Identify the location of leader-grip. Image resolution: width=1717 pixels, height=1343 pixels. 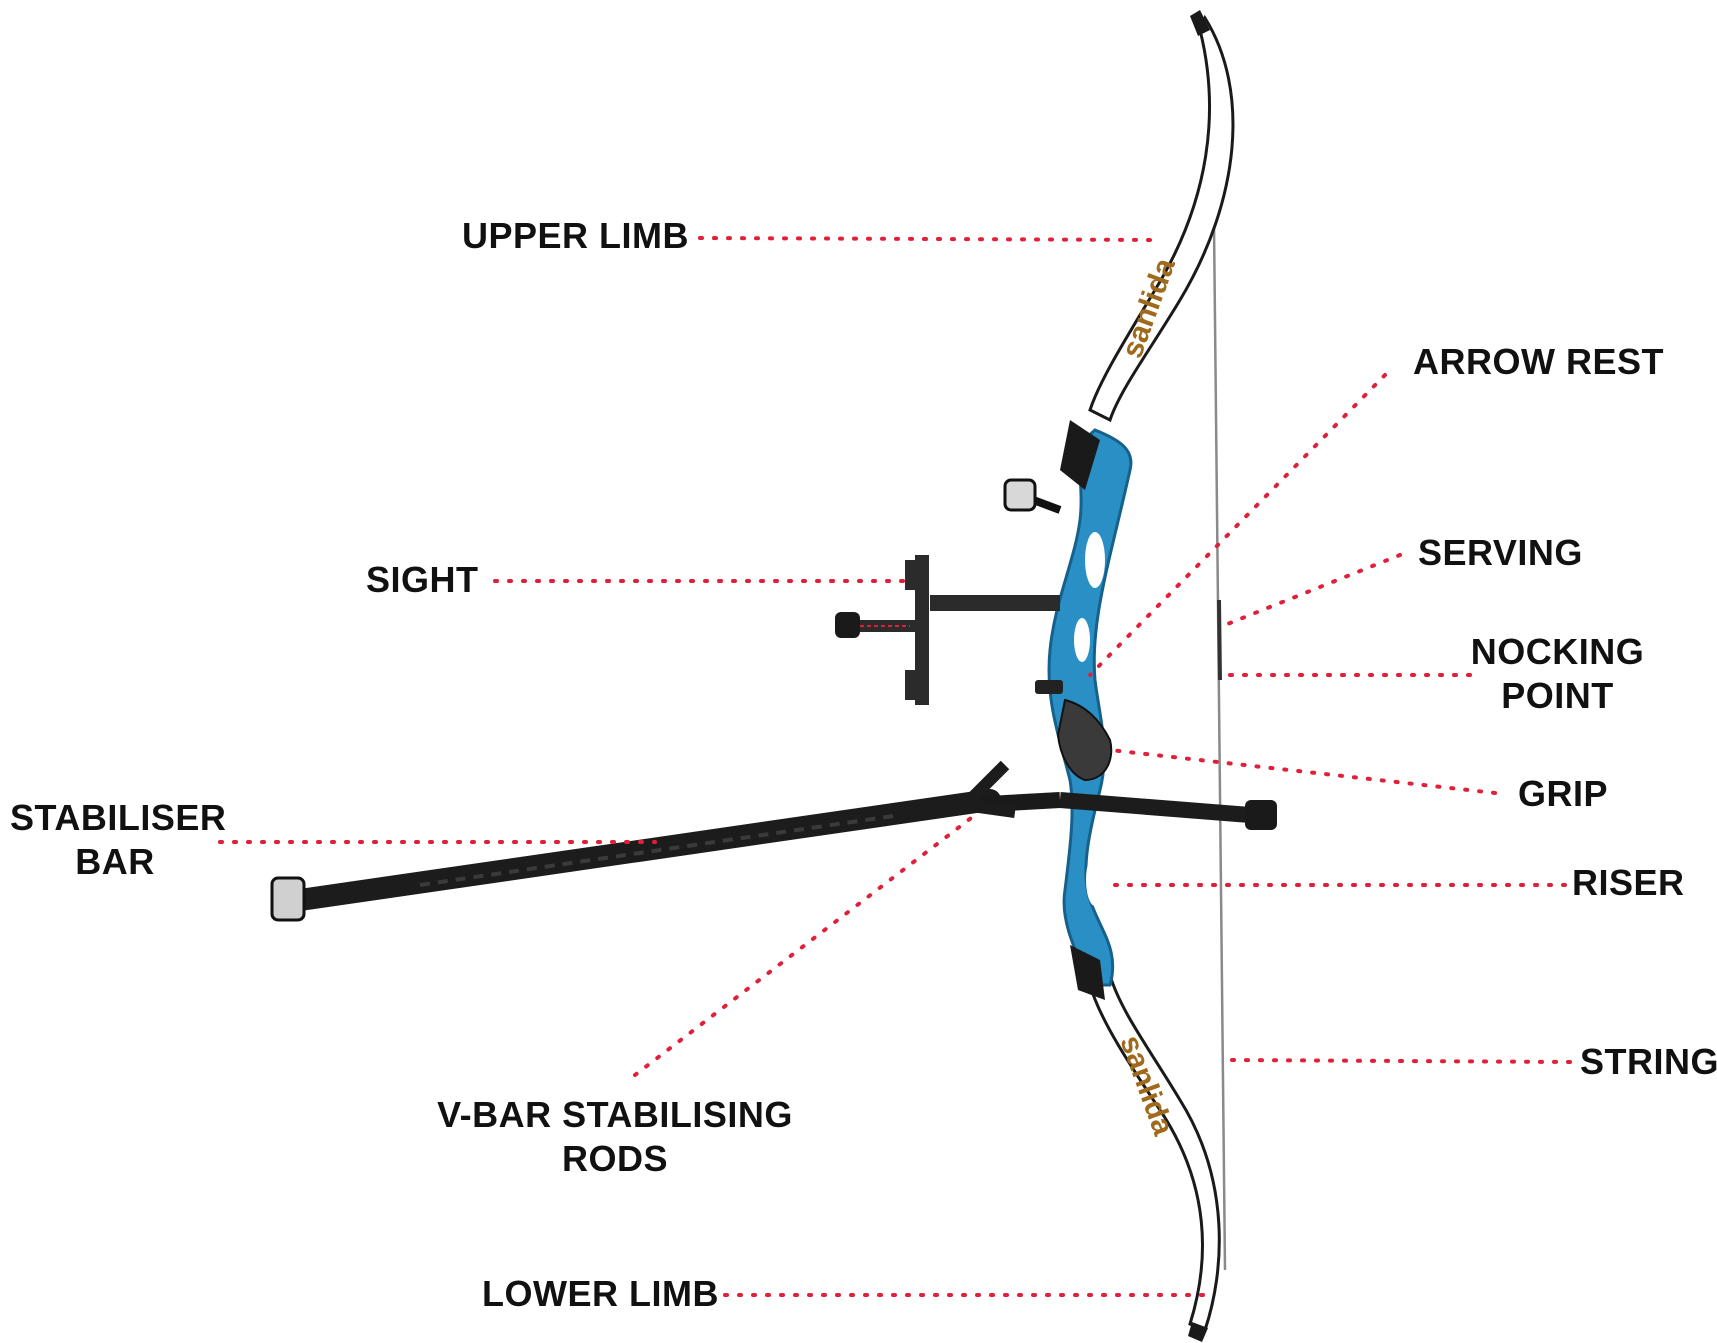
(1302, 771).